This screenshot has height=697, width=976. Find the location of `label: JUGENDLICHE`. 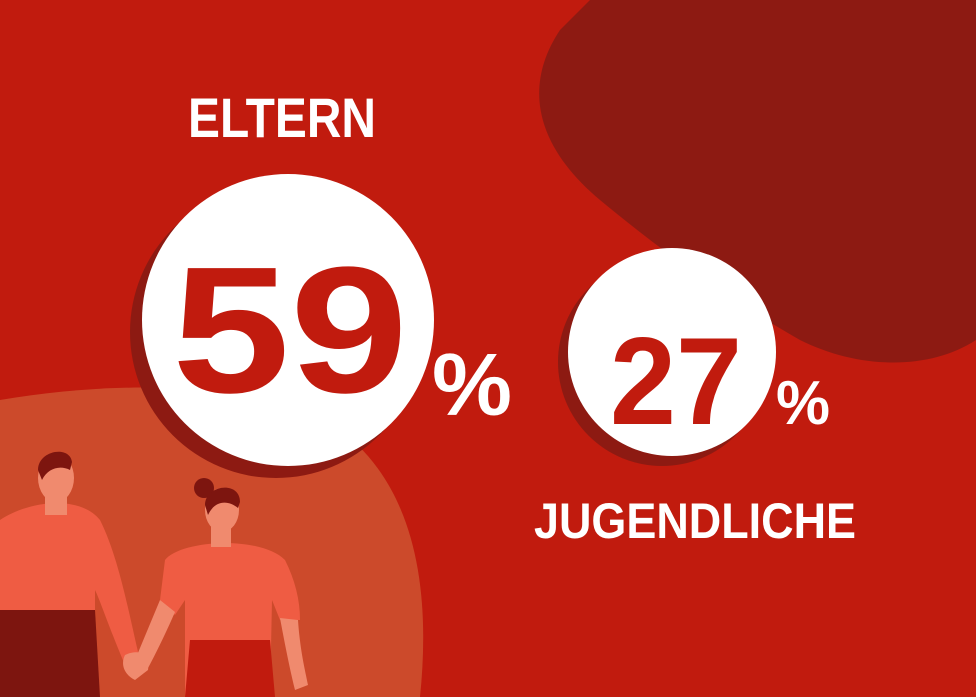

label: JUGENDLICHE is located at coordinates (695, 521).